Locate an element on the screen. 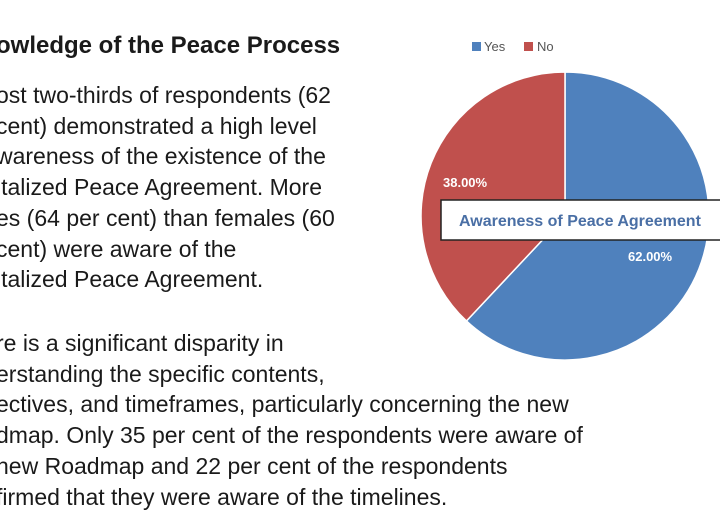 The image size is (720, 529). chart-title: Awareness of Peace Agreement is located at coordinates (580, 221).